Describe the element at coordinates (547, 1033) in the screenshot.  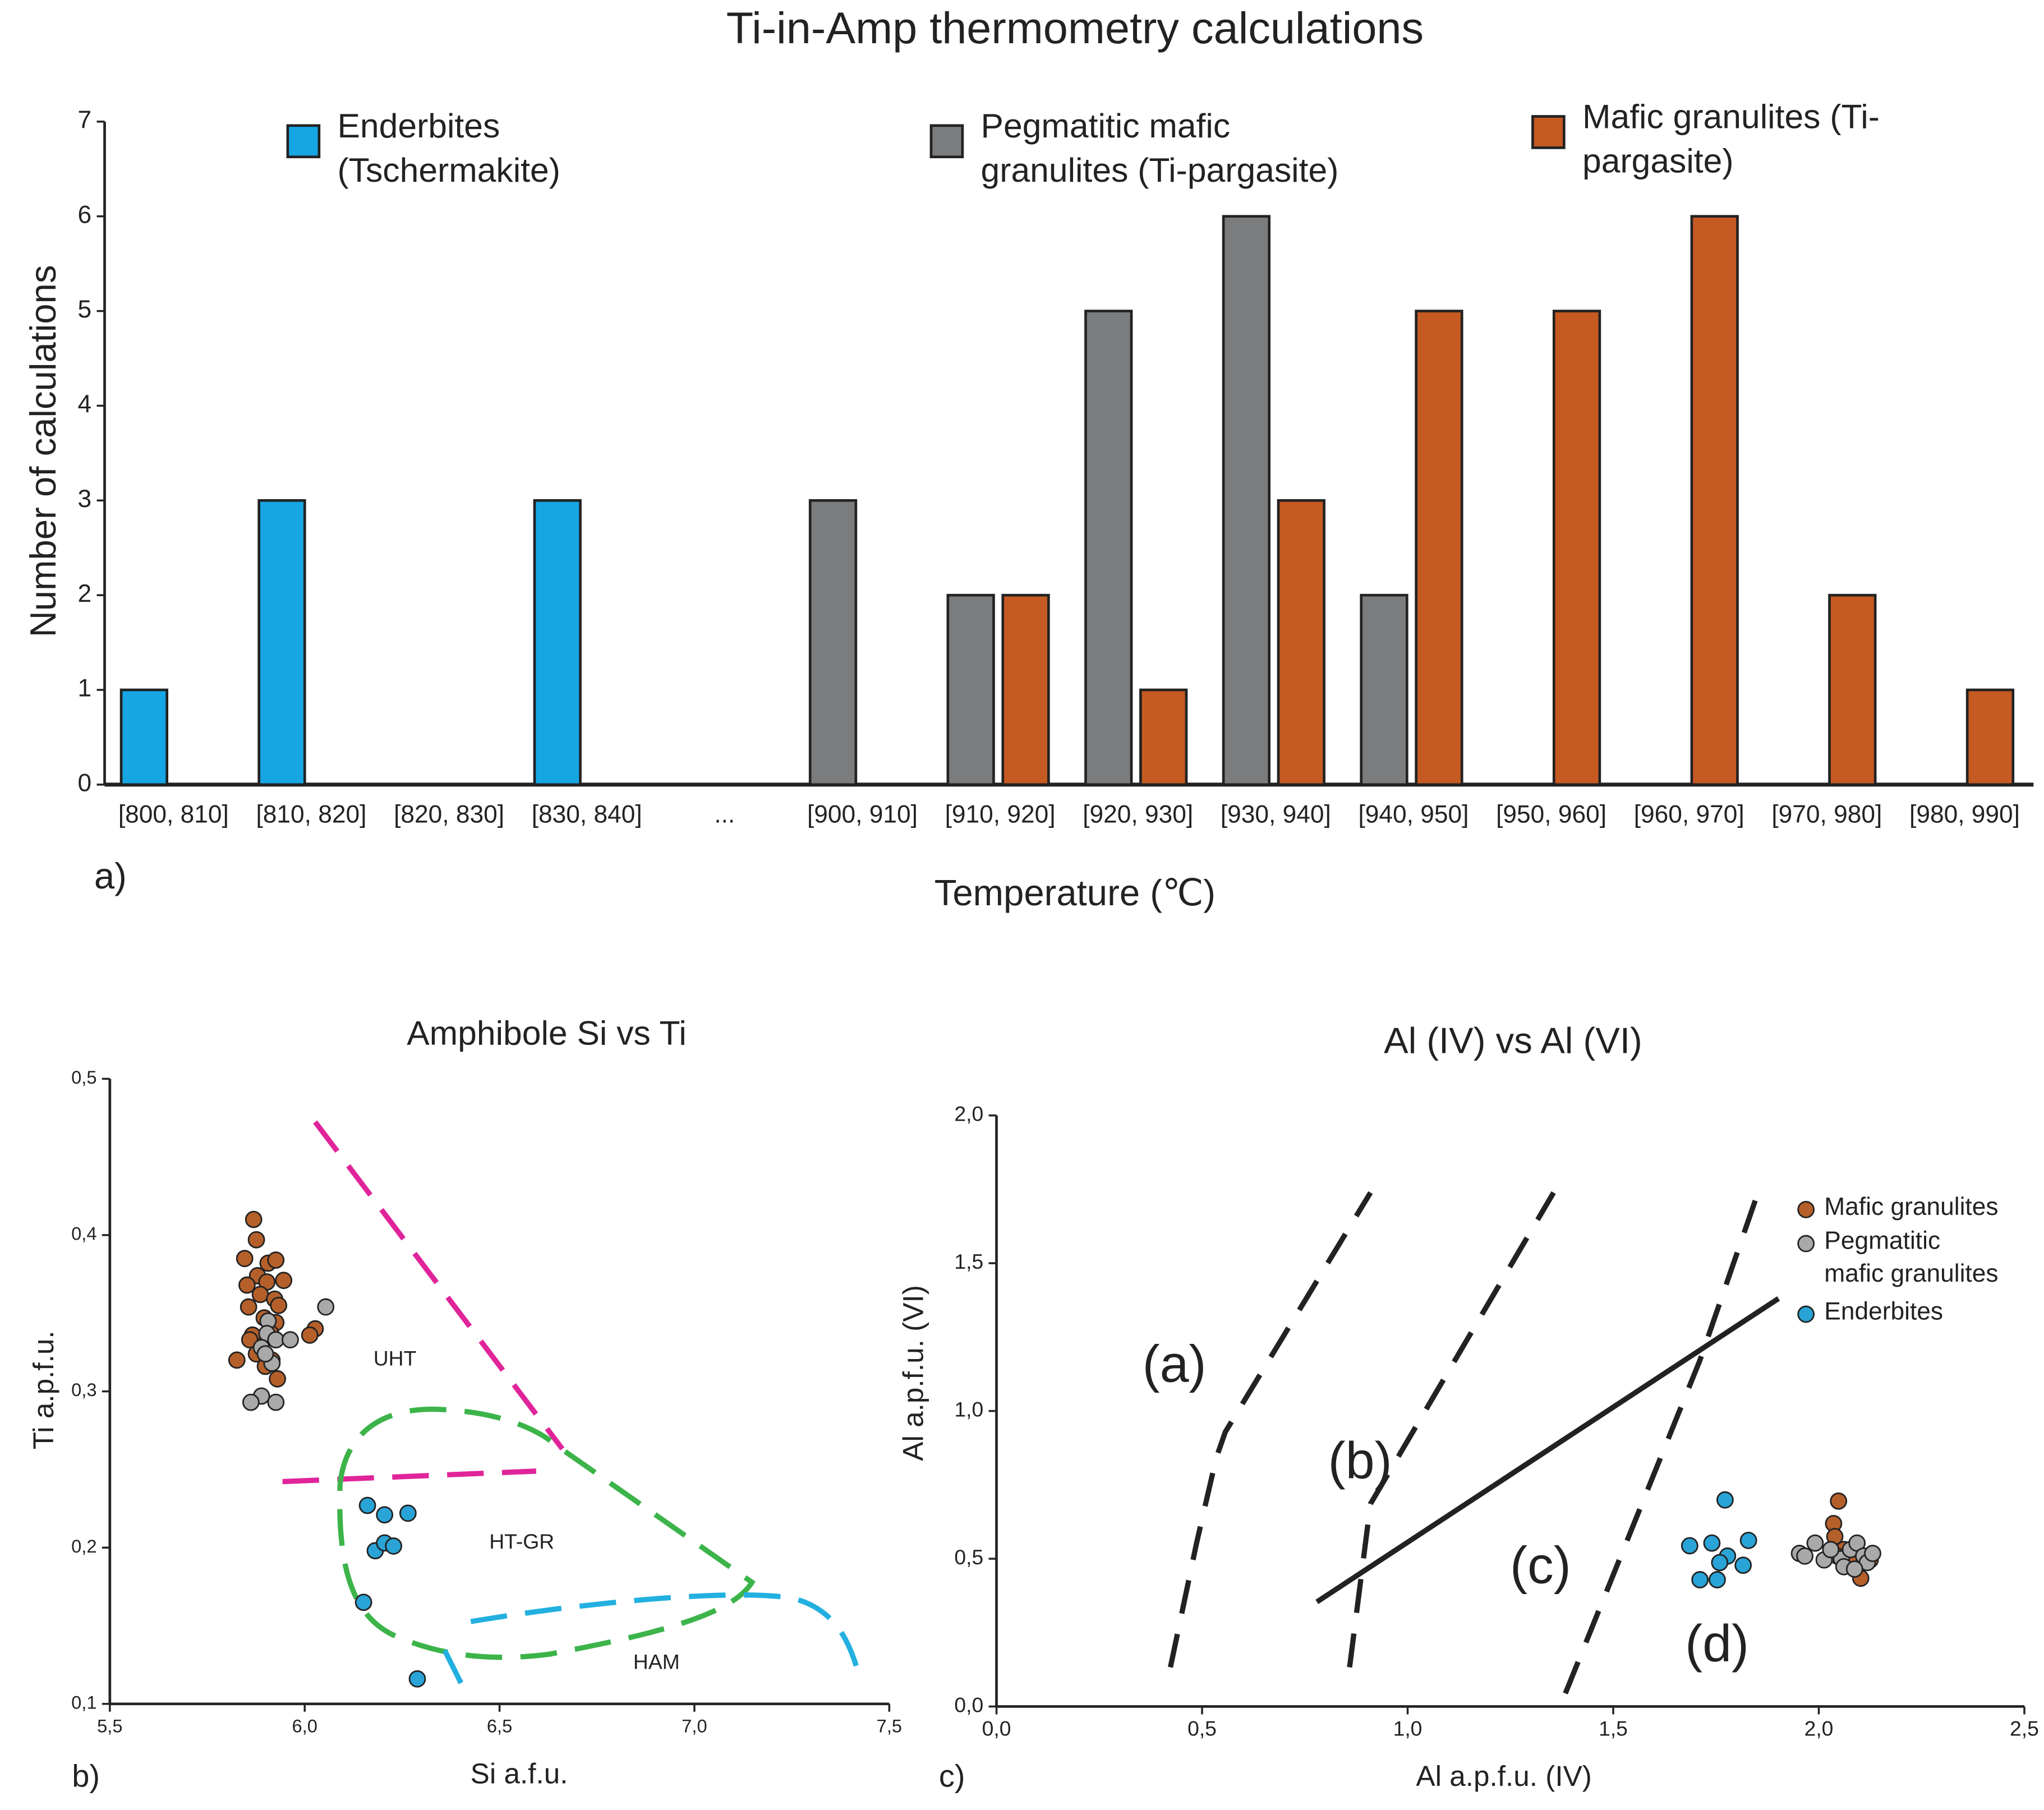
I see `chart-title: Amphibole Si vs Ti` at that location.